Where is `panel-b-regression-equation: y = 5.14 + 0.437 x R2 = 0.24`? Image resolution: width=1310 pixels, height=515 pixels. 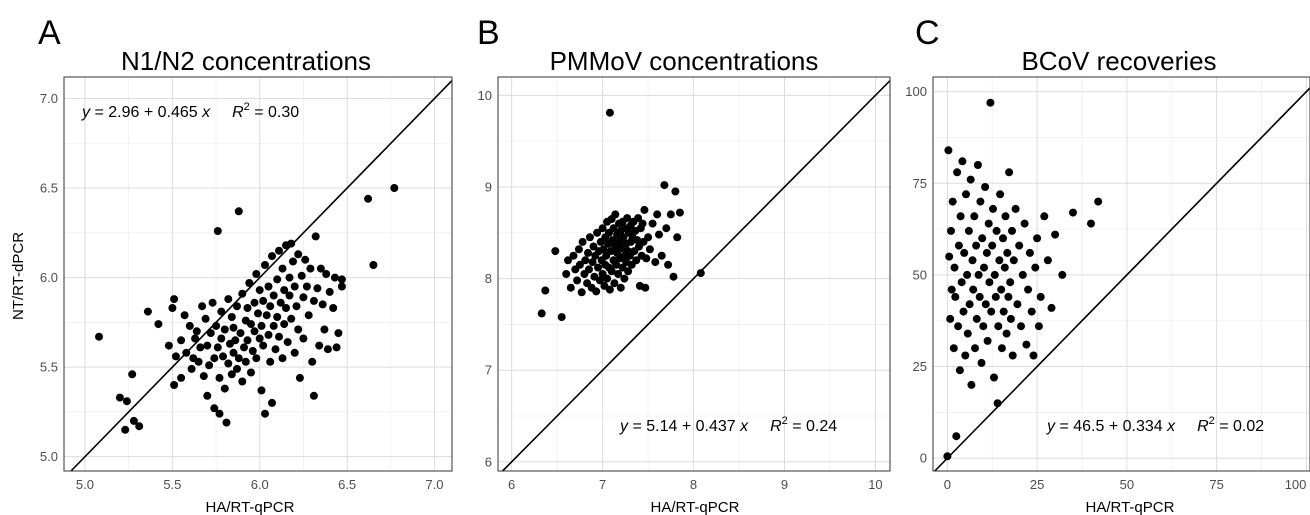 panel-b-regression-equation: y = 5.14 + 0.437 x R2 = 0.24 is located at coordinates (728, 425).